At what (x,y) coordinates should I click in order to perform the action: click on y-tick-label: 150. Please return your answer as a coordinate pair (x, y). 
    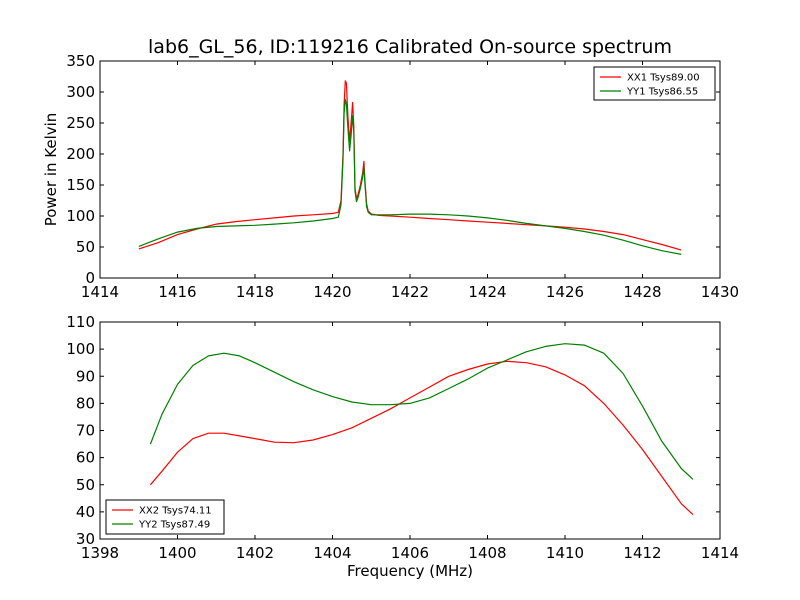
    Looking at the image, I should click on (80, 185).